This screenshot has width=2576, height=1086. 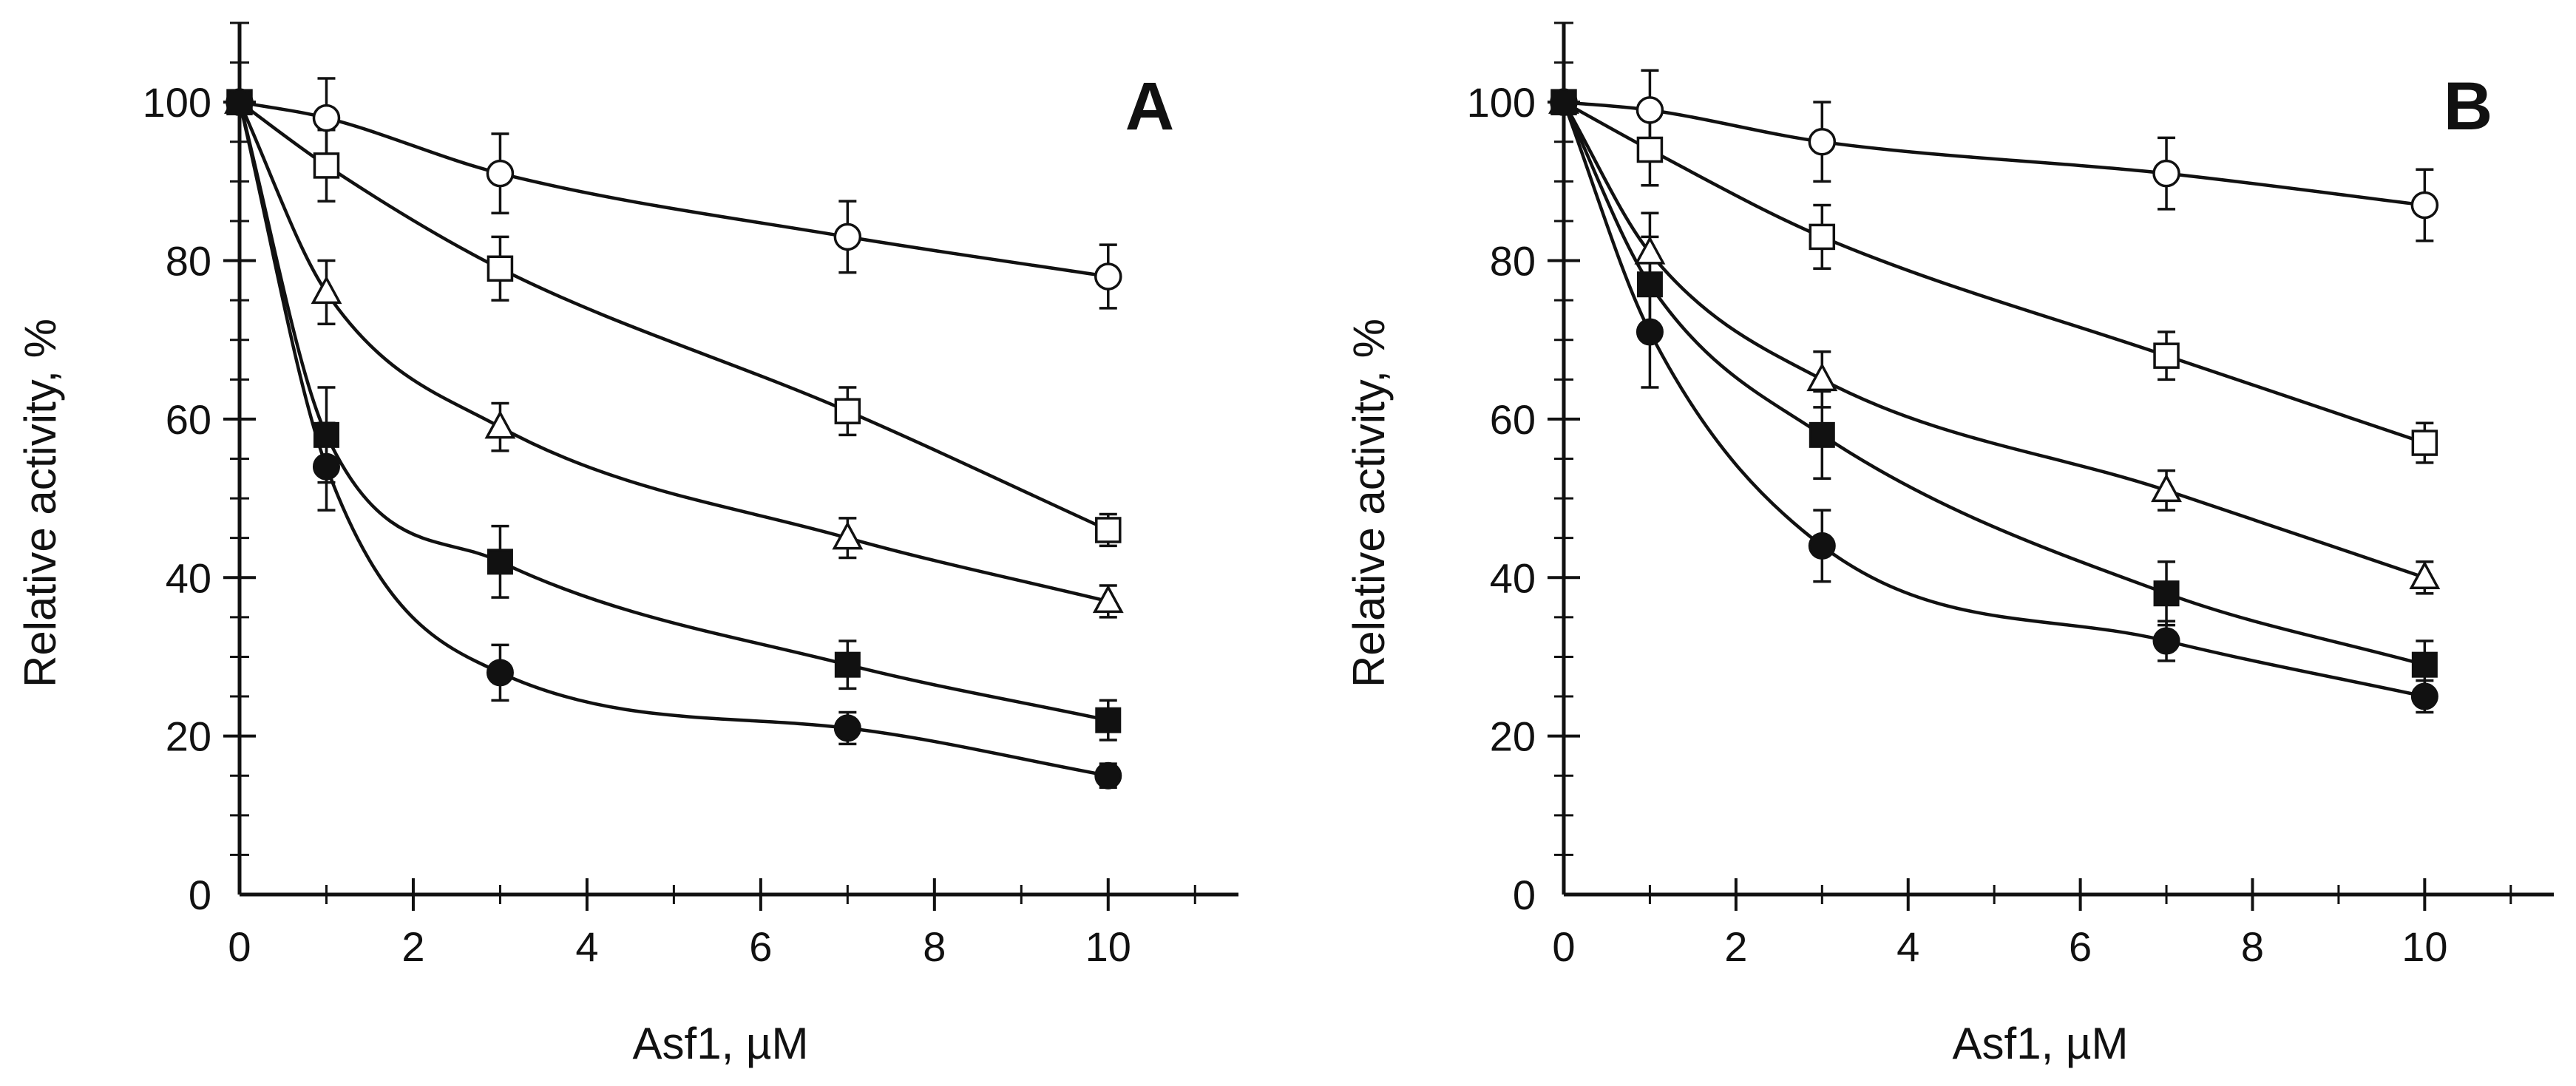 What do you see at coordinates (188, 736) in the screenshot?
I see `y-tick-label-a: 20` at bounding box center [188, 736].